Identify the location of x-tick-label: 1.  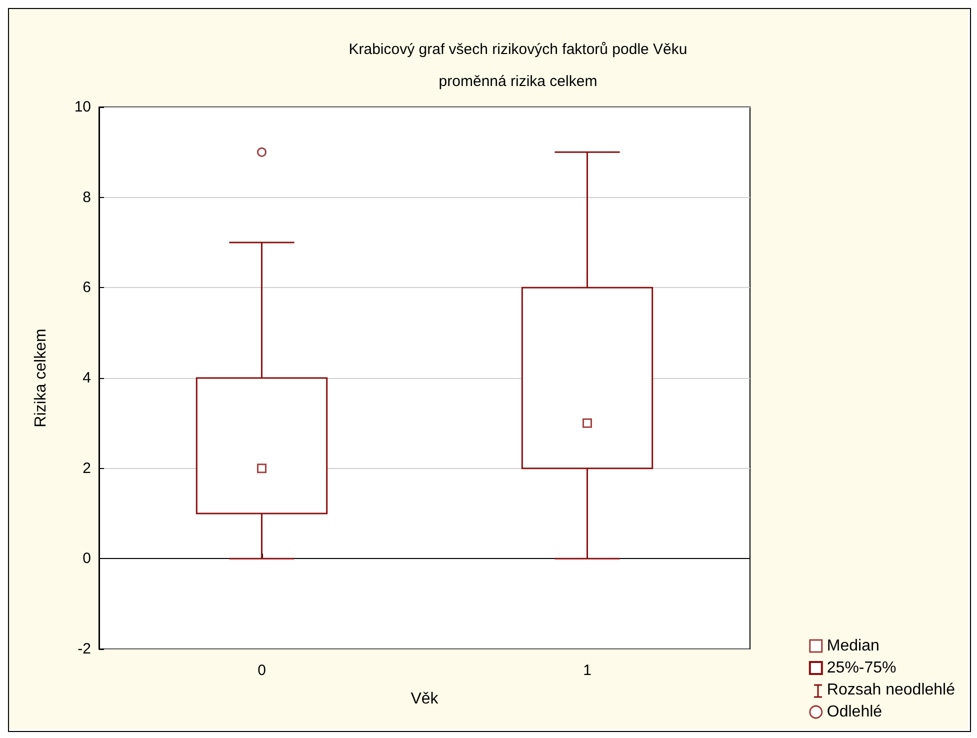
(587, 670).